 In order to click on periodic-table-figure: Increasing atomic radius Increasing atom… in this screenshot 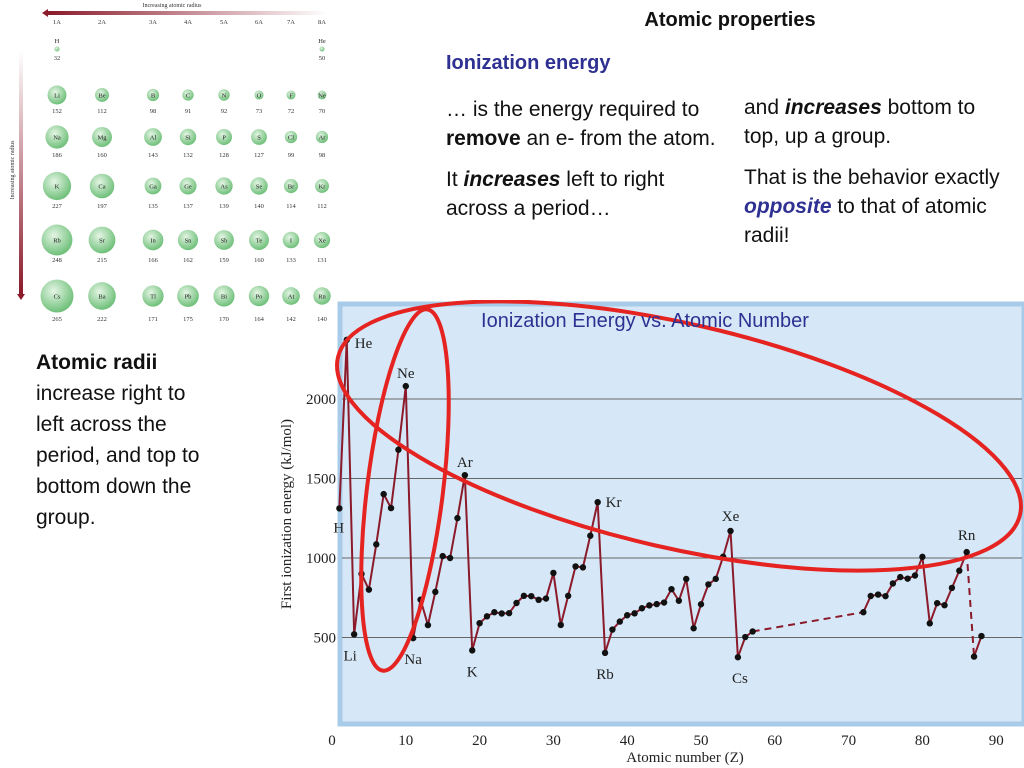, I will do `click(170, 163)`.